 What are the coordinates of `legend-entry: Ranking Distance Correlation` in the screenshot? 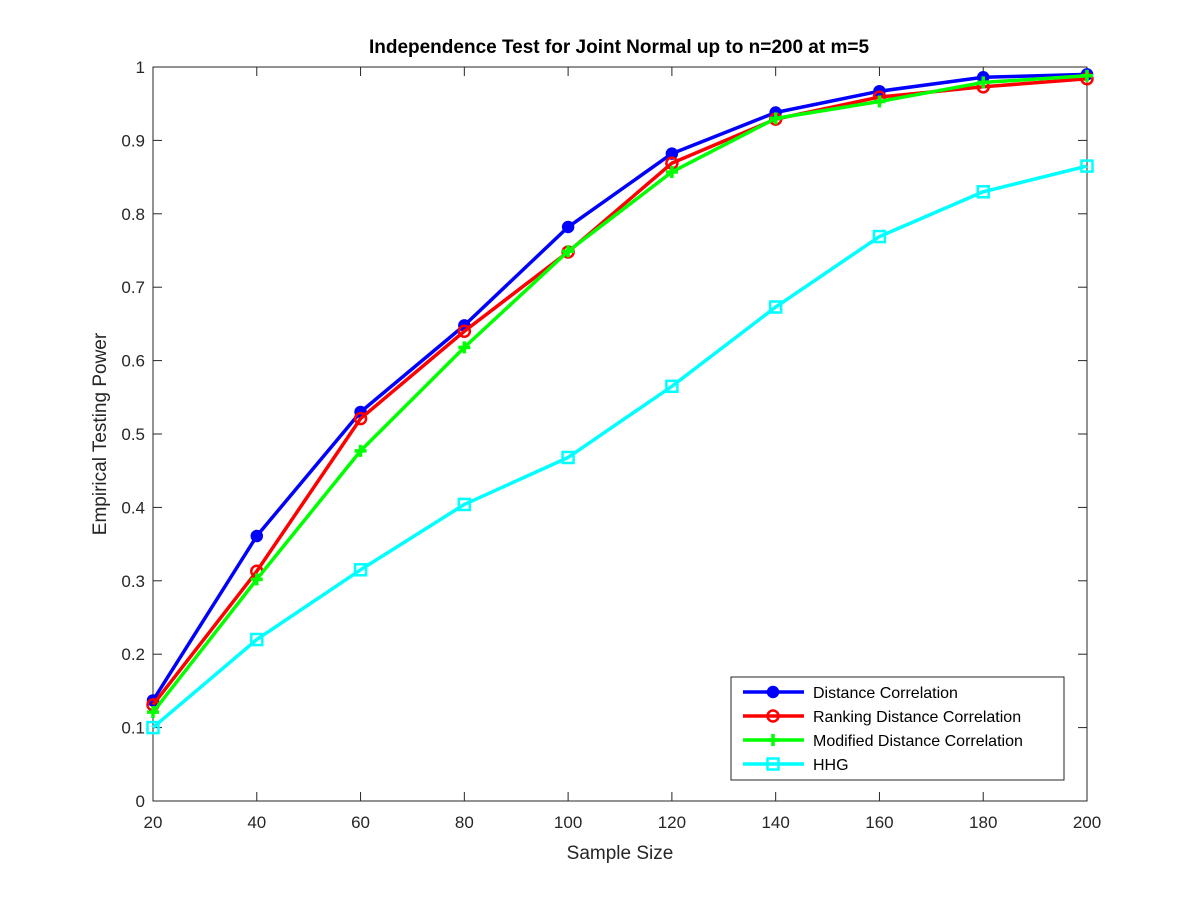 It's located at (882, 717).